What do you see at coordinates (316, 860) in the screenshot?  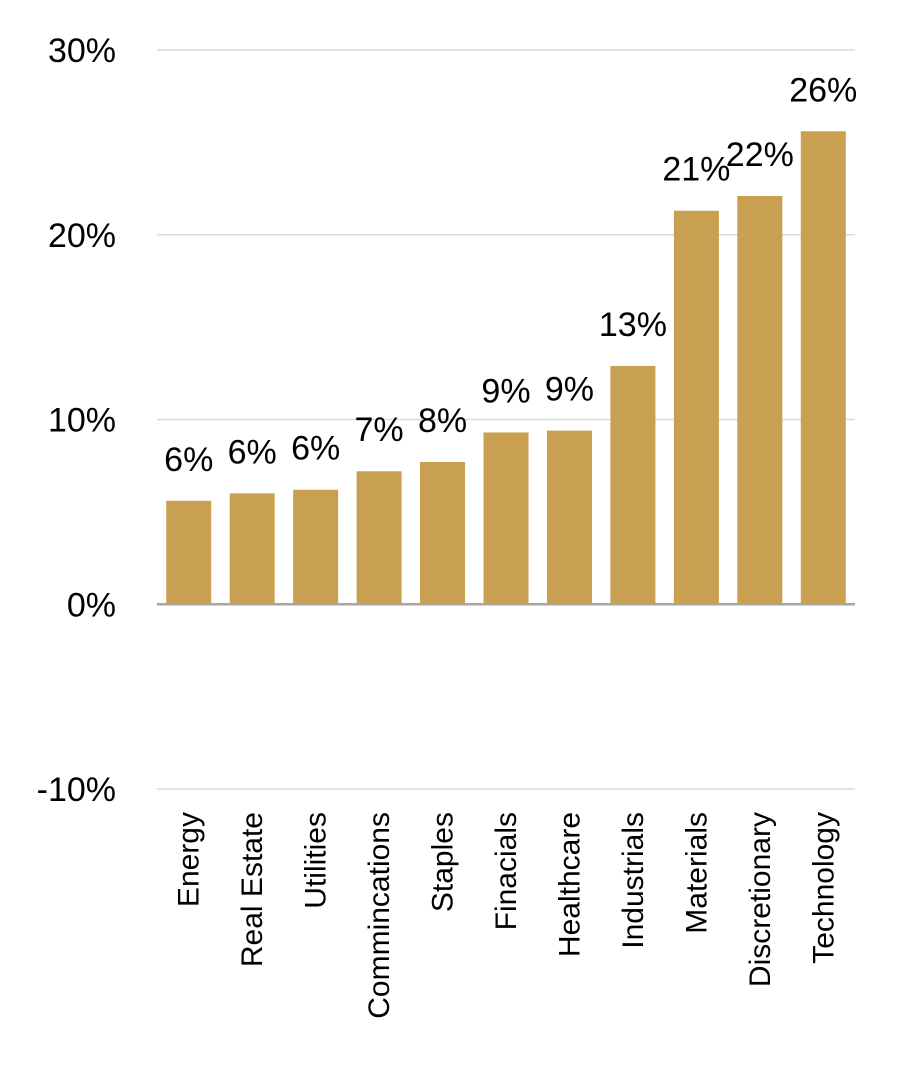 I see `category-label: Utilities` at bounding box center [316, 860].